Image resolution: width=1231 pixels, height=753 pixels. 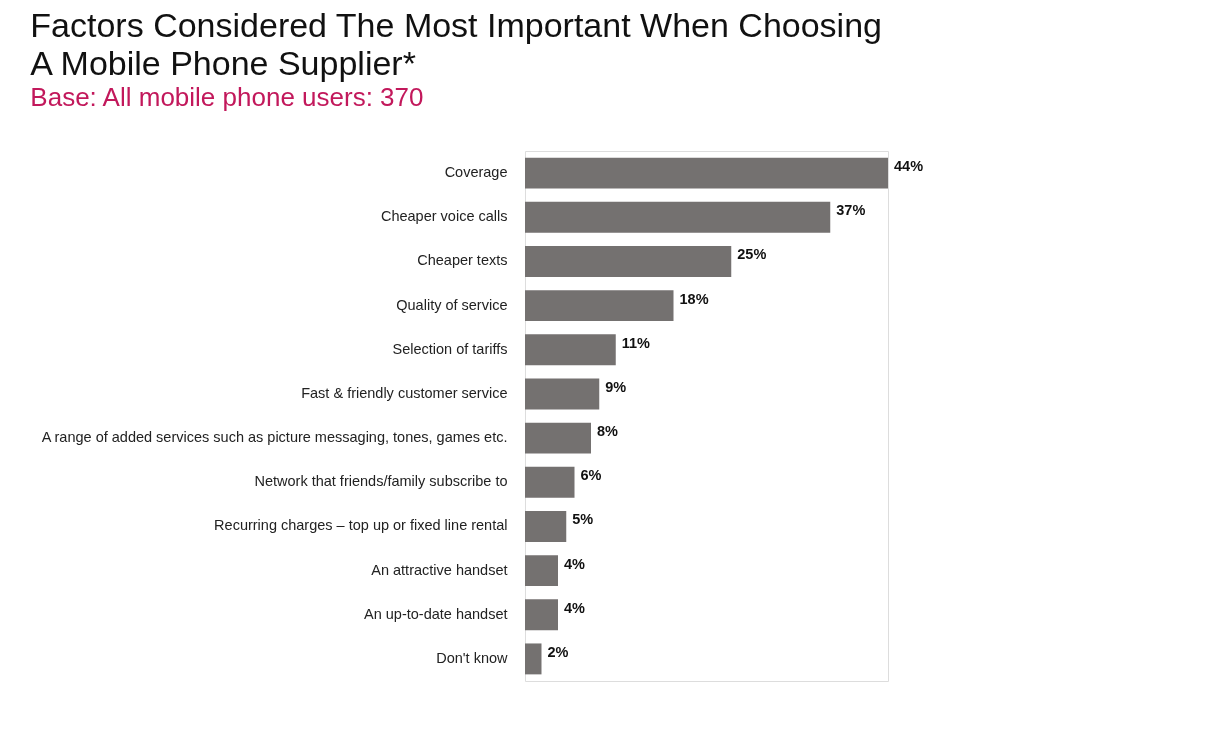 What do you see at coordinates (909, 166) in the screenshot?
I see `data-label: 44%` at bounding box center [909, 166].